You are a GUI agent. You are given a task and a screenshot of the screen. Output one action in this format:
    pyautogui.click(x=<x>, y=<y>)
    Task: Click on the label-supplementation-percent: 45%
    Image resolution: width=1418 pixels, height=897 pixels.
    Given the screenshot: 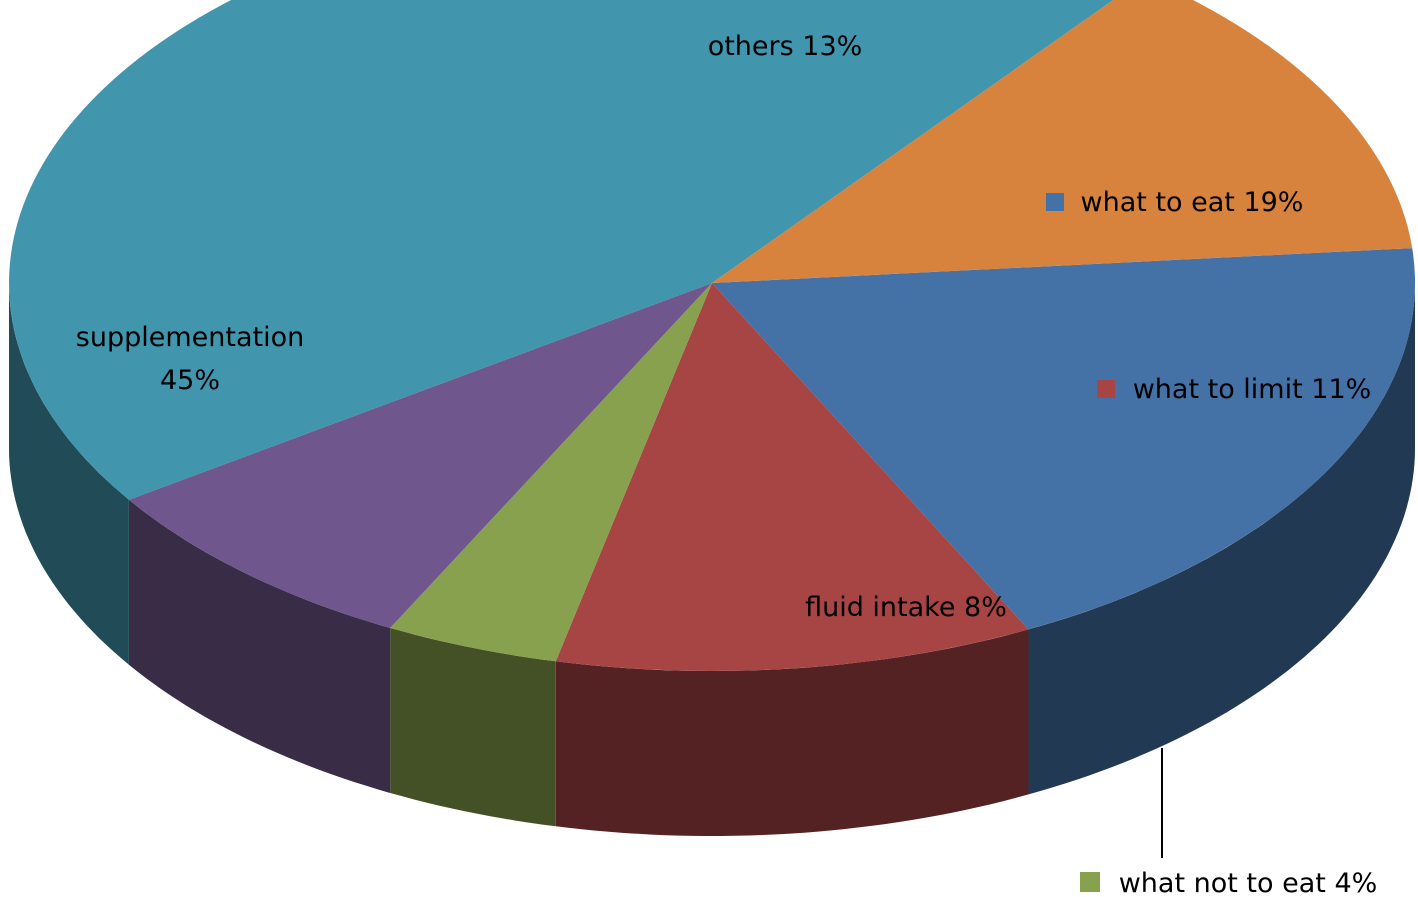 What is the action you would take?
    pyautogui.click(x=190, y=380)
    